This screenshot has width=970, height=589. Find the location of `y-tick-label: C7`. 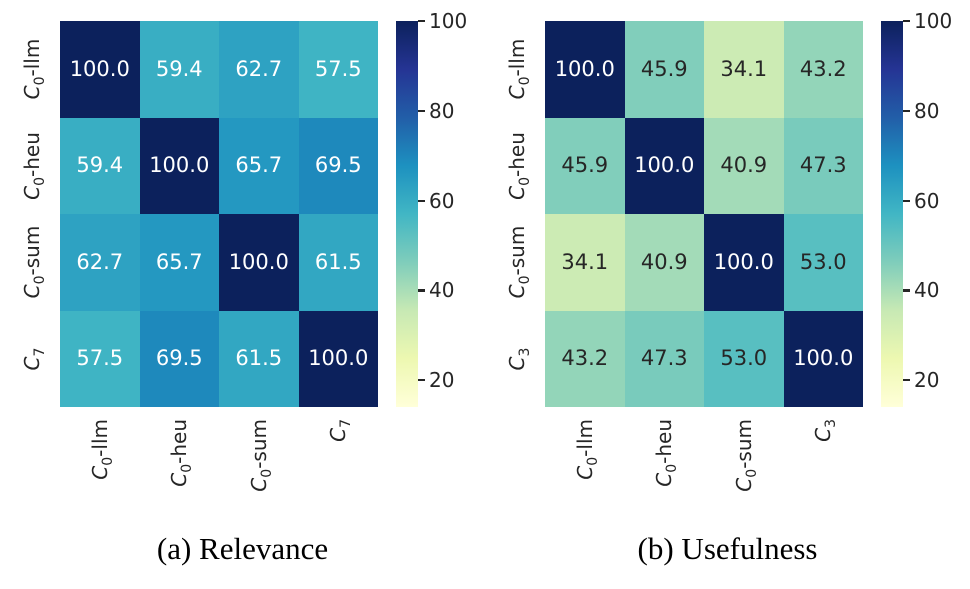

y-tick-label: C7 is located at coordinates (34, 359).